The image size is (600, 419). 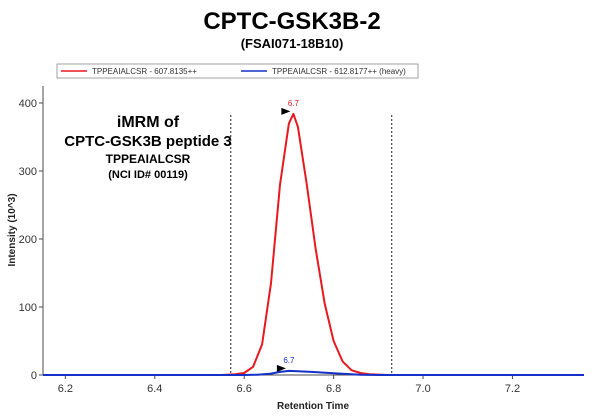 I want to click on legend-label-heavy: TPPEAIALCSR - 612.8177++ (heavy), so click(x=339, y=71).